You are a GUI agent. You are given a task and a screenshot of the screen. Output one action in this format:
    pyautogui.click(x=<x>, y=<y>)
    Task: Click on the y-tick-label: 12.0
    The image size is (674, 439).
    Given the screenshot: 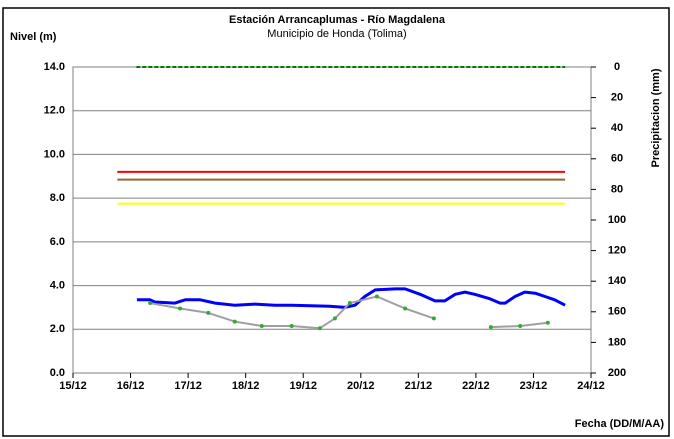 What is the action you would take?
    pyautogui.click(x=54, y=111)
    